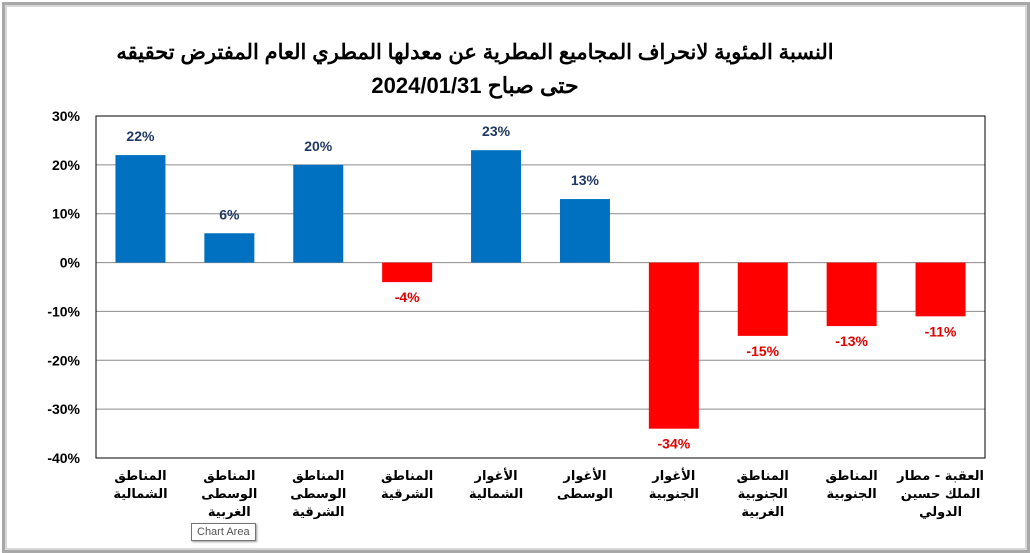 This screenshot has width=1030, height=553. What do you see at coordinates (318, 146) in the screenshot?
I see `data-label: 20%` at bounding box center [318, 146].